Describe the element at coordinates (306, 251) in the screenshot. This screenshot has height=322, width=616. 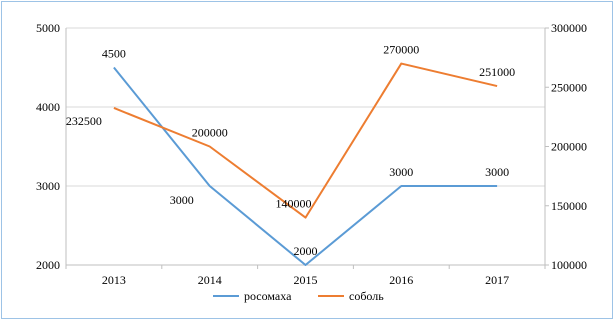
I see `data-label: 2000` at that location.